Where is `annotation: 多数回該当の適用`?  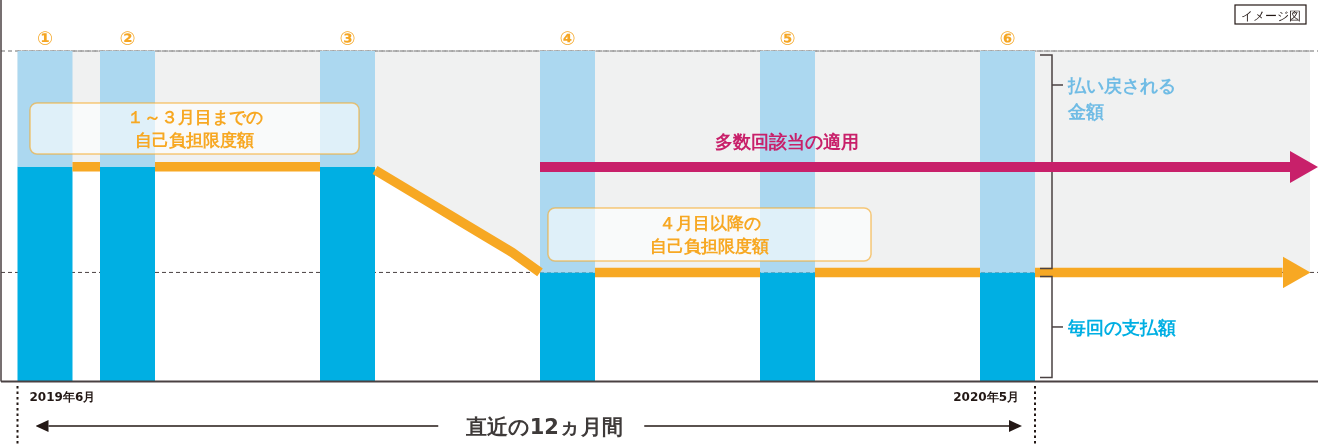 annotation: 多数回該当の適用 is located at coordinates (787, 141).